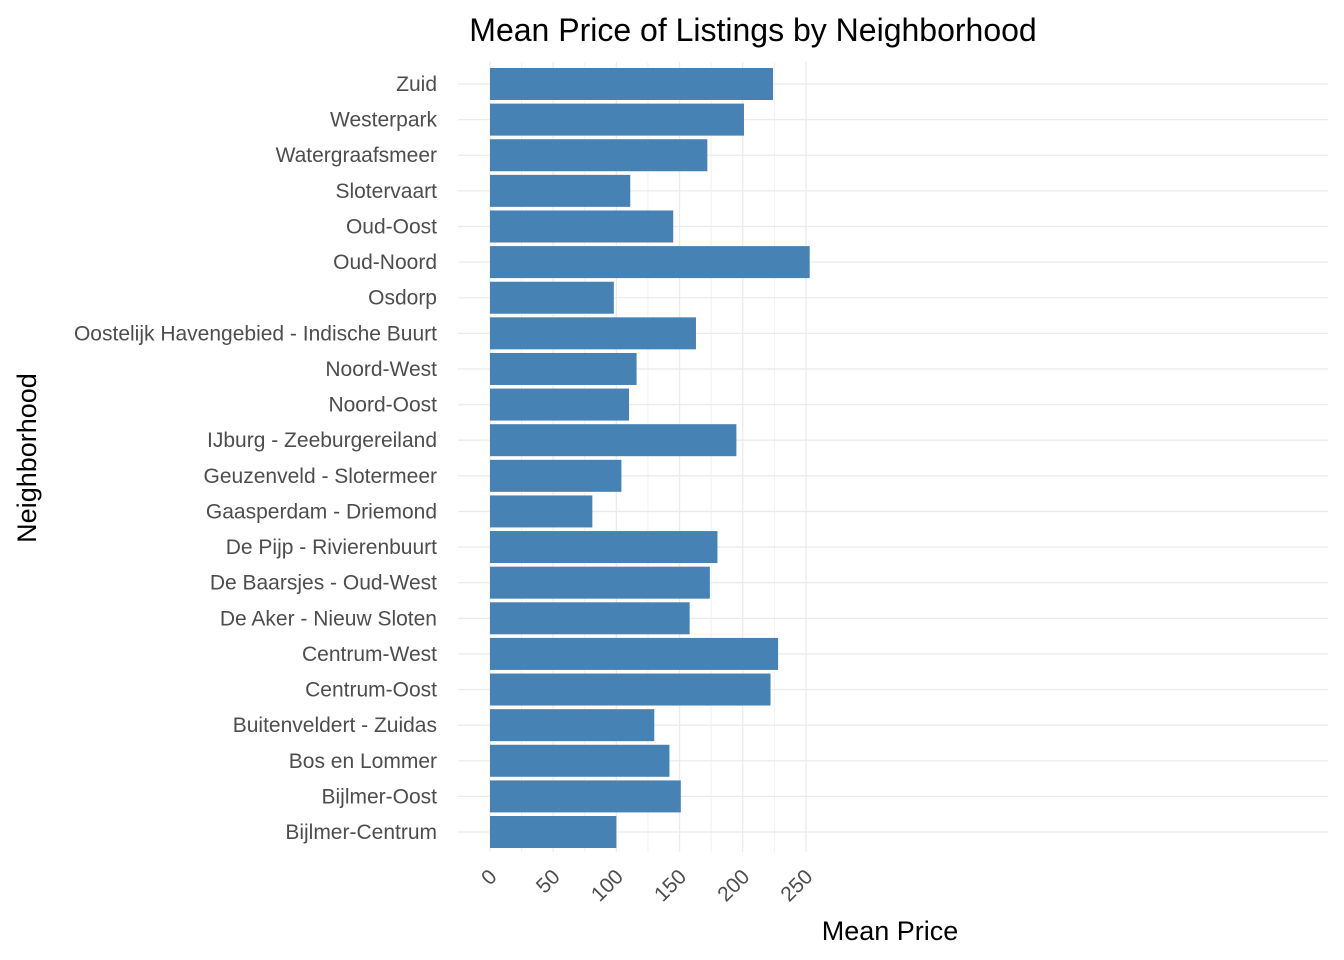 Image resolution: width=1344 pixels, height=960 pixels. Describe the element at coordinates (385, 262) in the screenshot. I see `y-tick-label: Oud-Noord` at that location.